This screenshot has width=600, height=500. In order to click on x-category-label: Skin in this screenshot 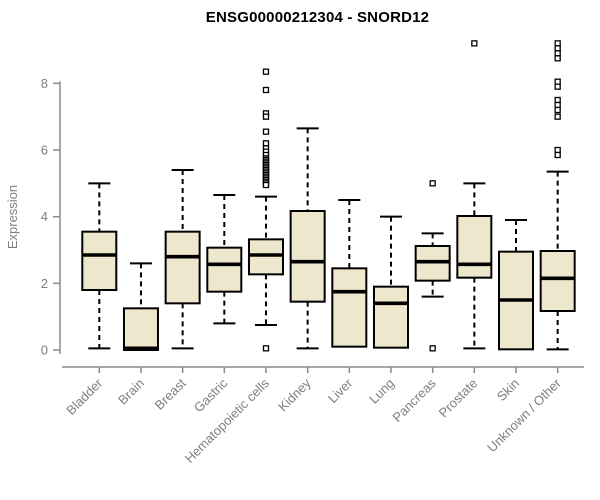, I will do `click(508, 390)`.